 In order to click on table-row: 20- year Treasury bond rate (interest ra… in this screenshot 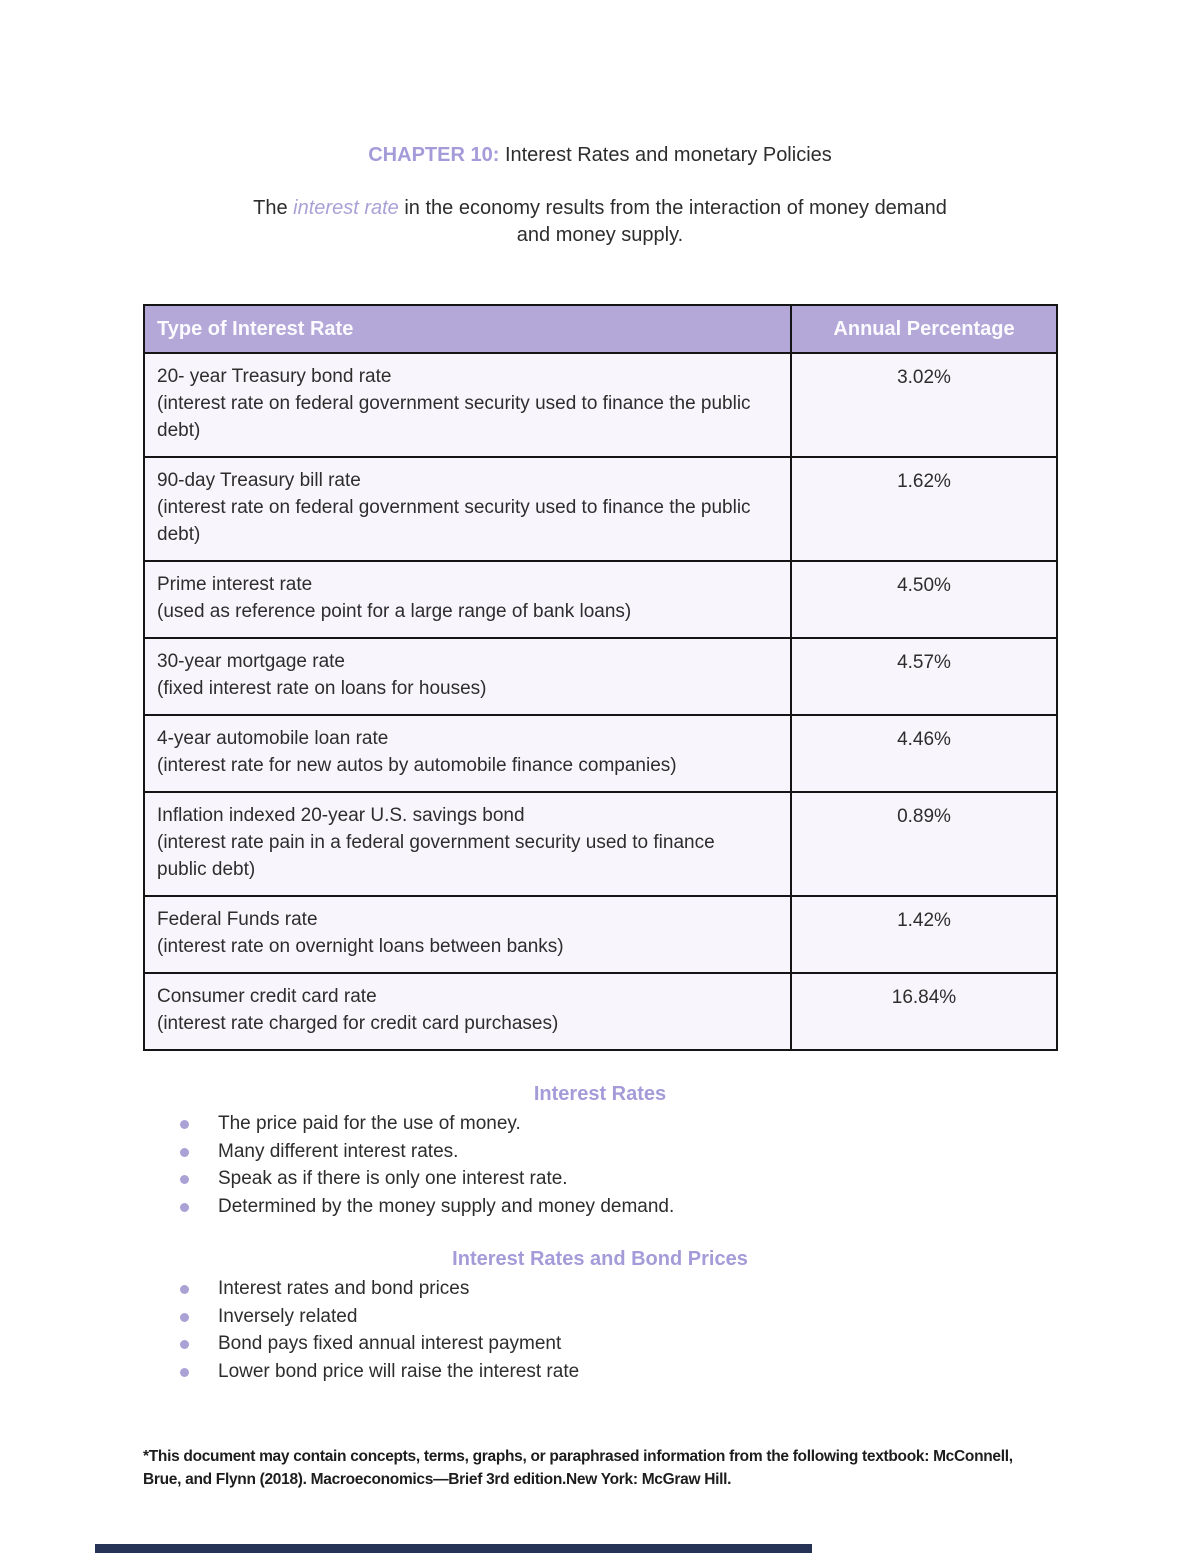, I will do `click(600, 405)`.